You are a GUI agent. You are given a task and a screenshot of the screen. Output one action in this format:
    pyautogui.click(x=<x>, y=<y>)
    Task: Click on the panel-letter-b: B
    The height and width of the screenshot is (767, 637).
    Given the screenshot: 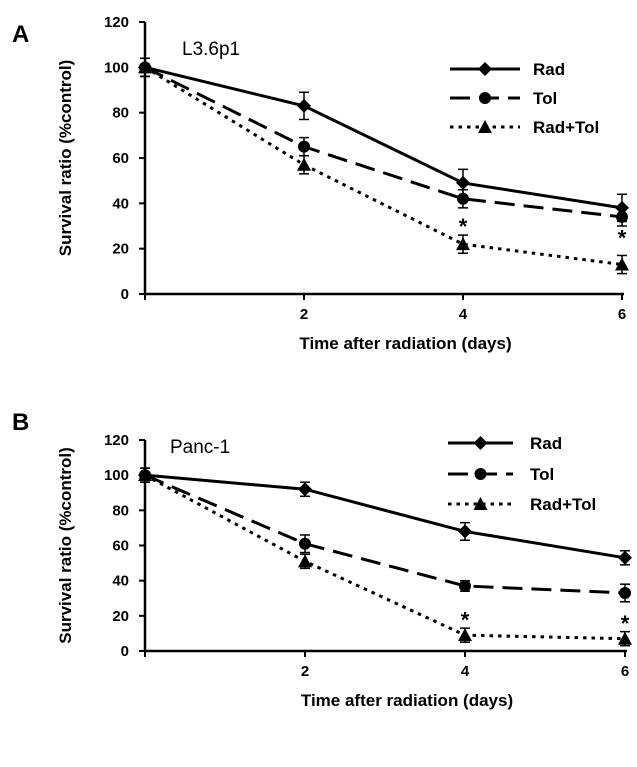 What is the action you would take?
    pyautogui.click(x=20, y=422)
    